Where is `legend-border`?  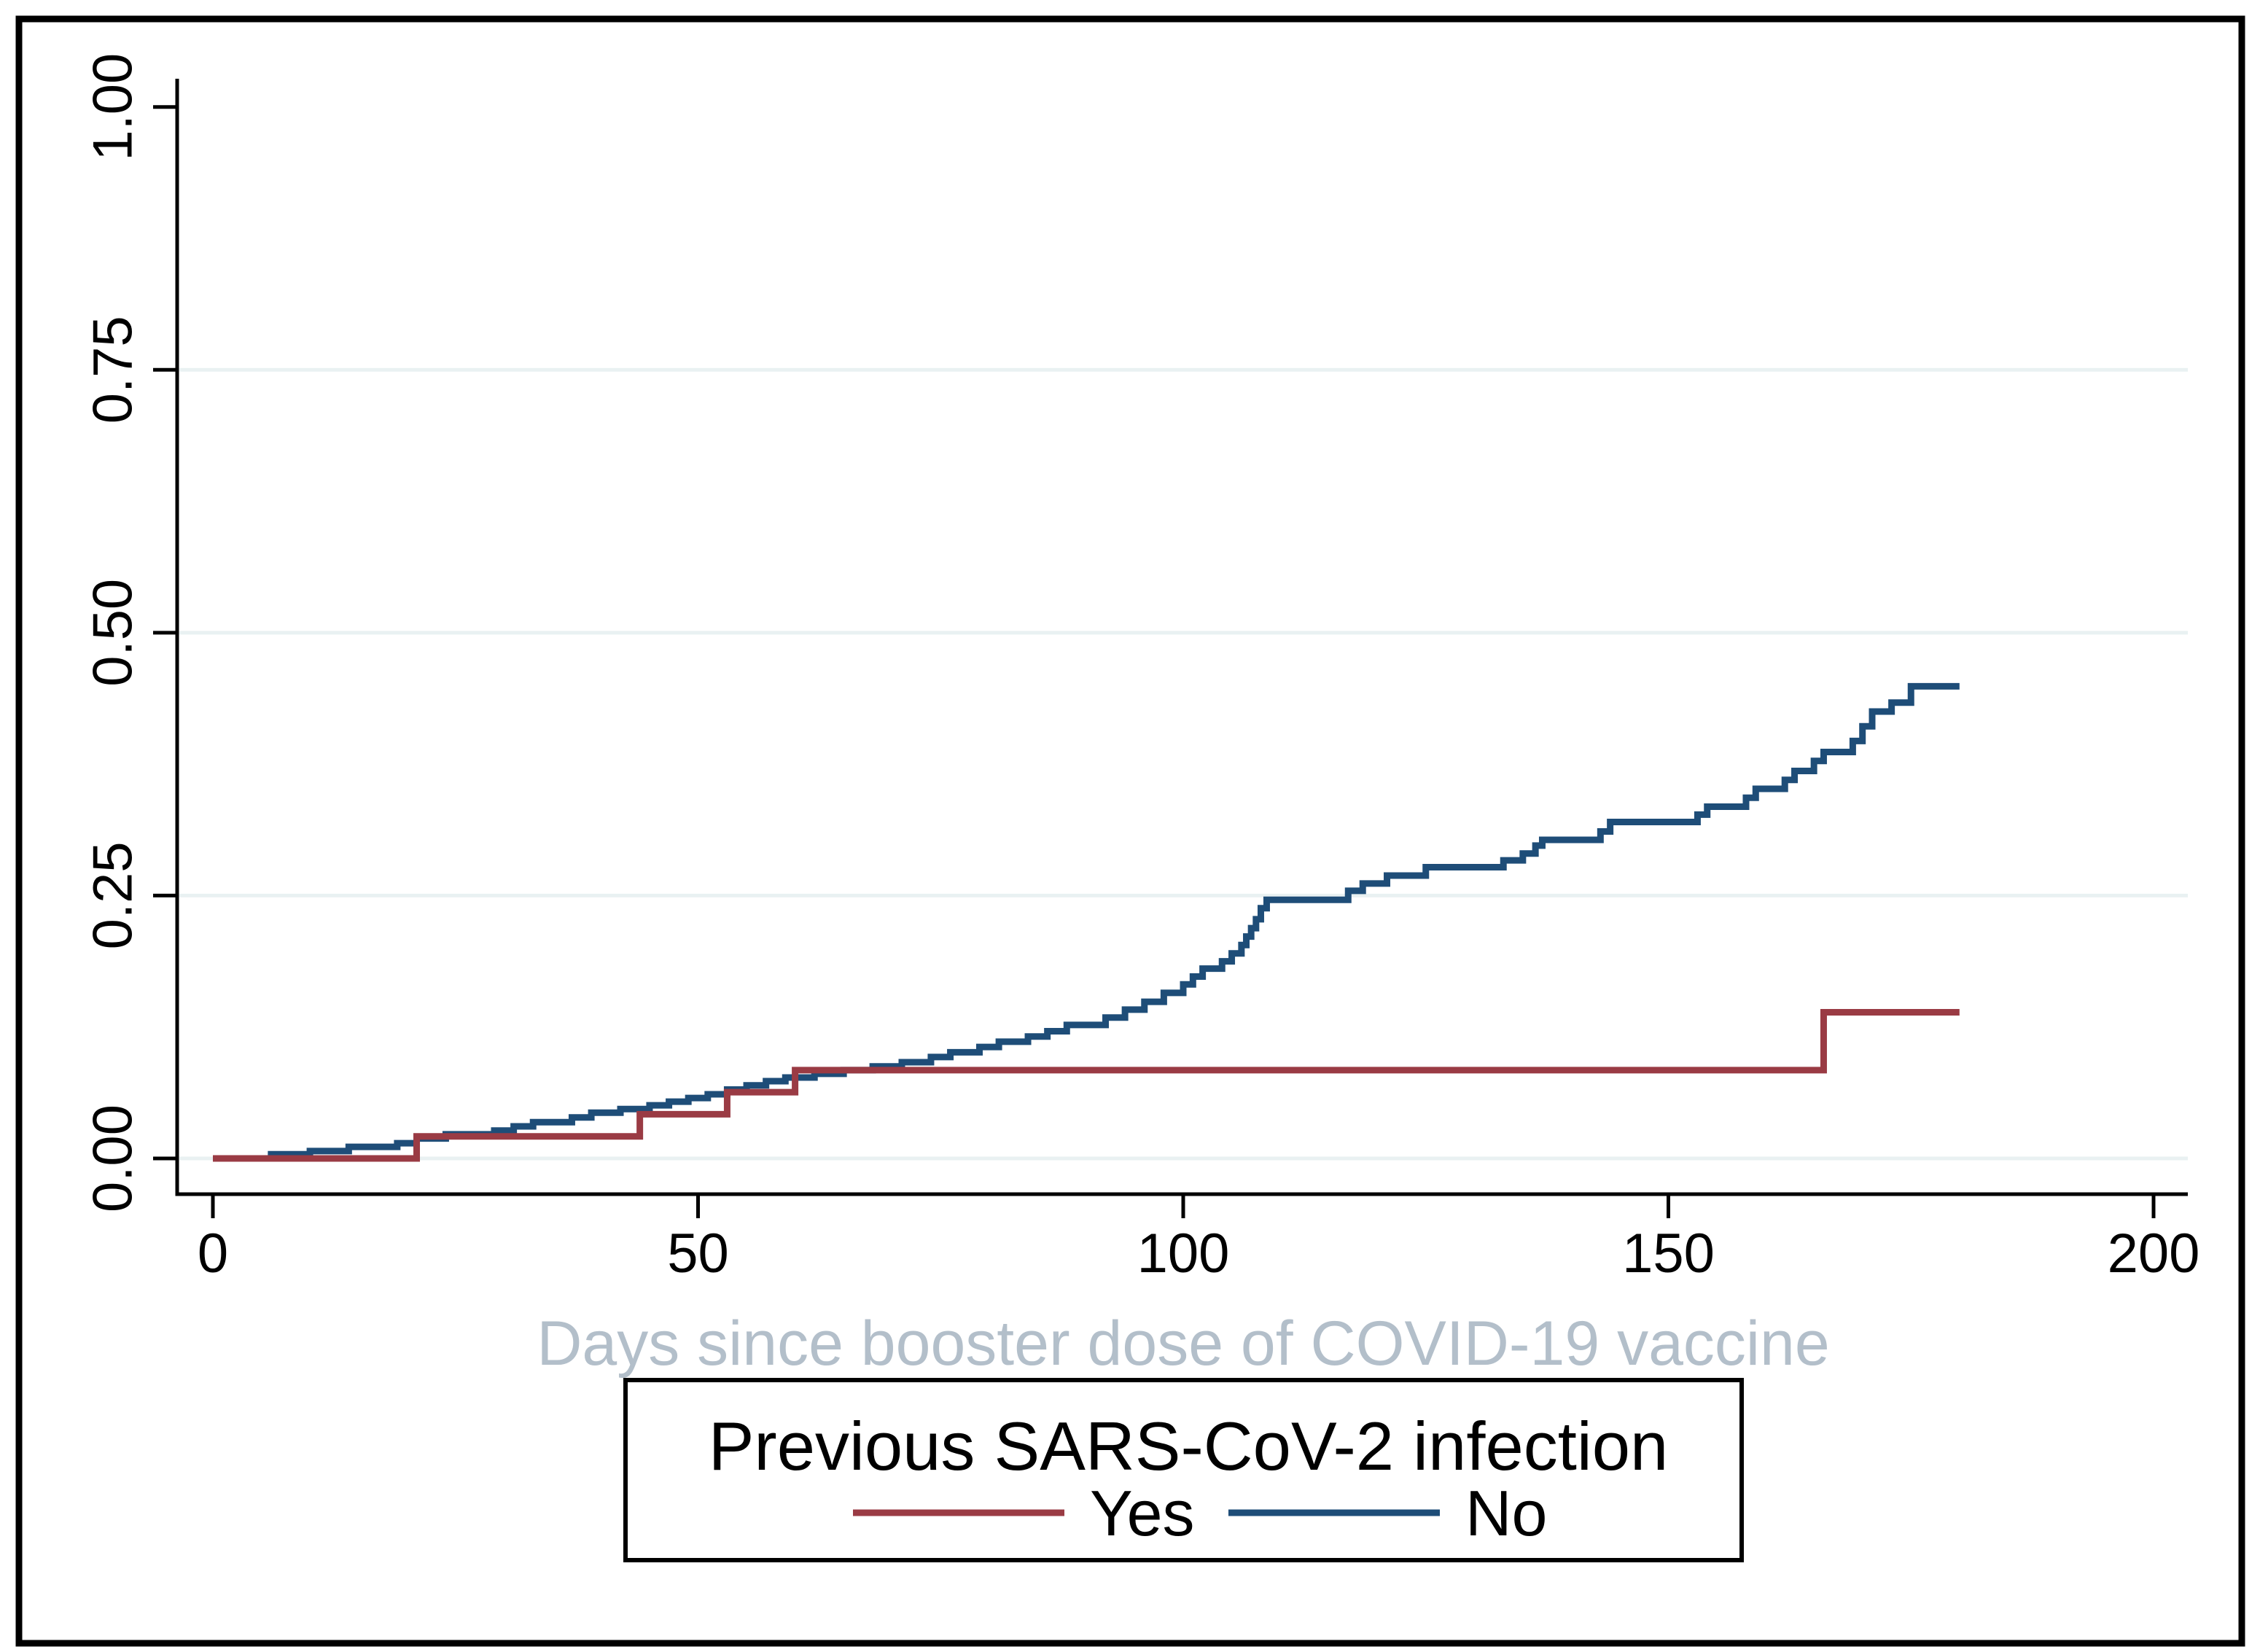
legend-border is located at coordinates (1183, 1470).